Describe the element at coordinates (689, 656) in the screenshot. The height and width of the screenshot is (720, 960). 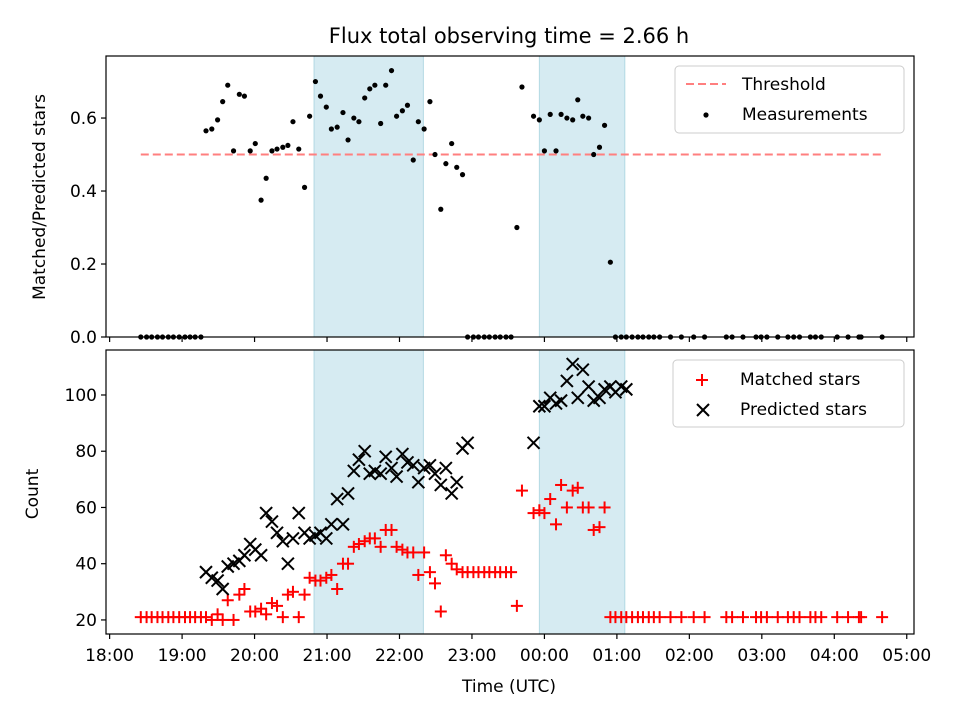
I see `xtick-label: 02:00` at that location.